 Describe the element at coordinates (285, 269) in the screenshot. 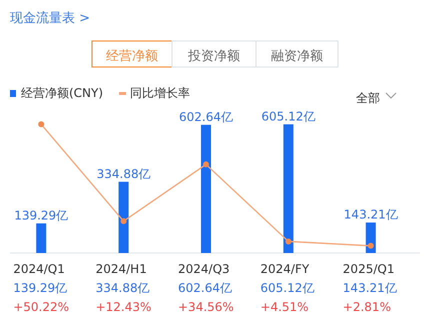

I see `x-tick-label: 2024/FY` at that location.